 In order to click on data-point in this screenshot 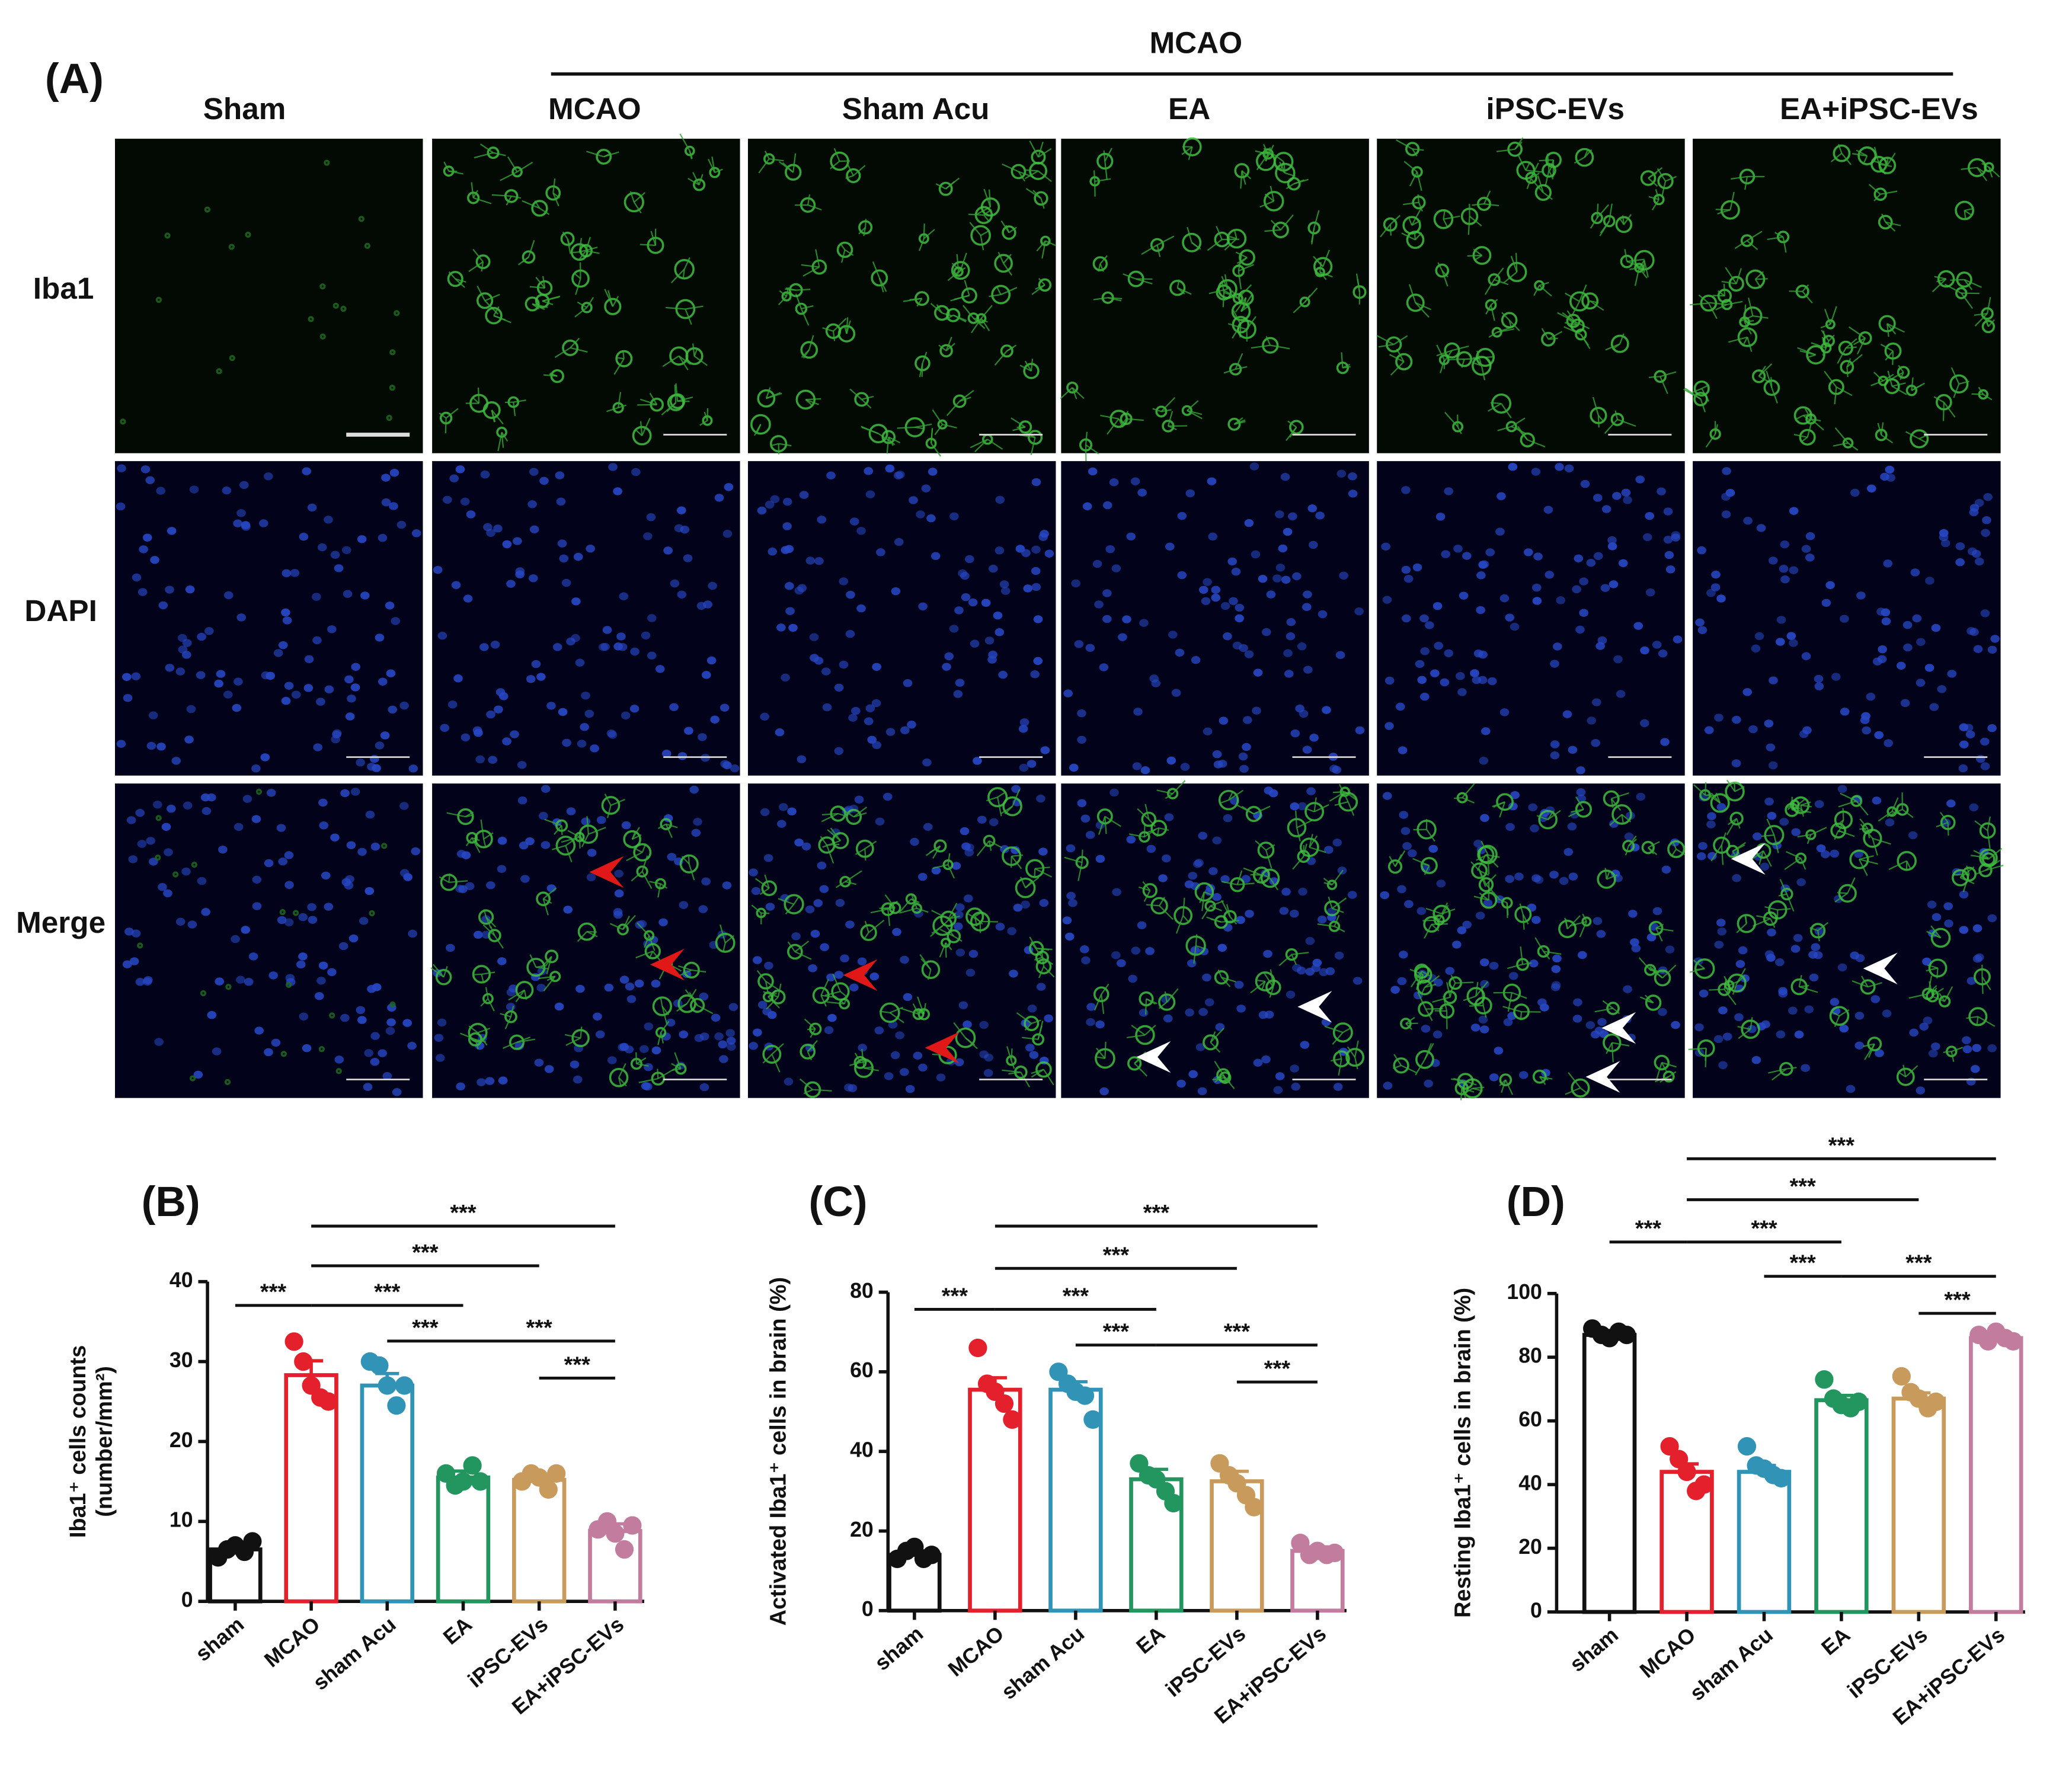, I will do `click(1747, 1446)`.